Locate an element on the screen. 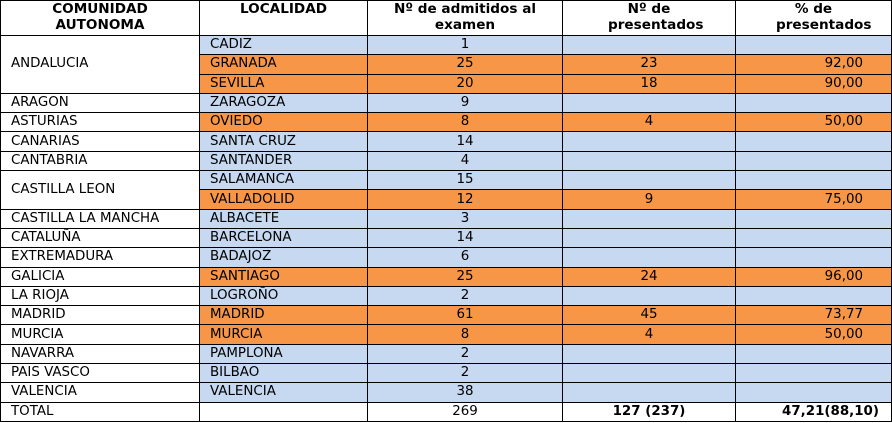 This screenshot has height=423, width=892. presentados-cell: 23 is located at coordinates (649, 64).